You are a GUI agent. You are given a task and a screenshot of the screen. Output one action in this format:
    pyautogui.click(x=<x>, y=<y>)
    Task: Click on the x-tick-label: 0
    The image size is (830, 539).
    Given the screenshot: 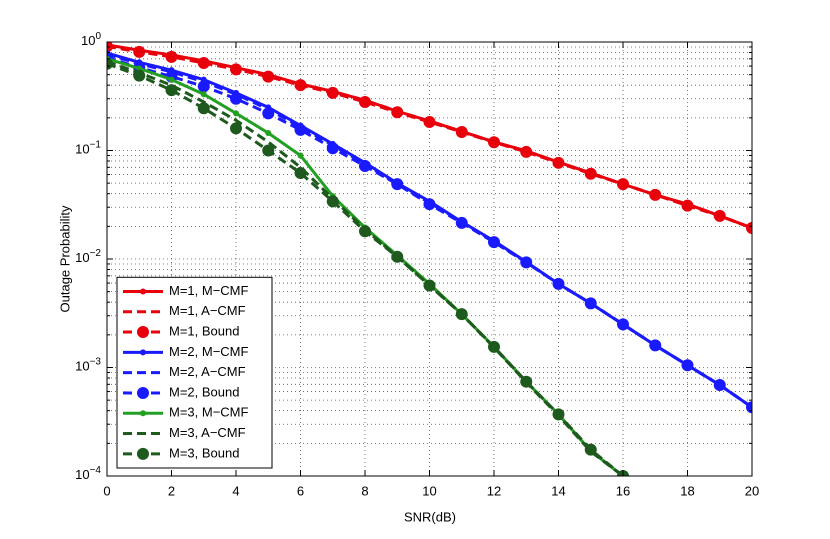 What is the action you would take?
    pyautogui.click(x=106, y=490)
    